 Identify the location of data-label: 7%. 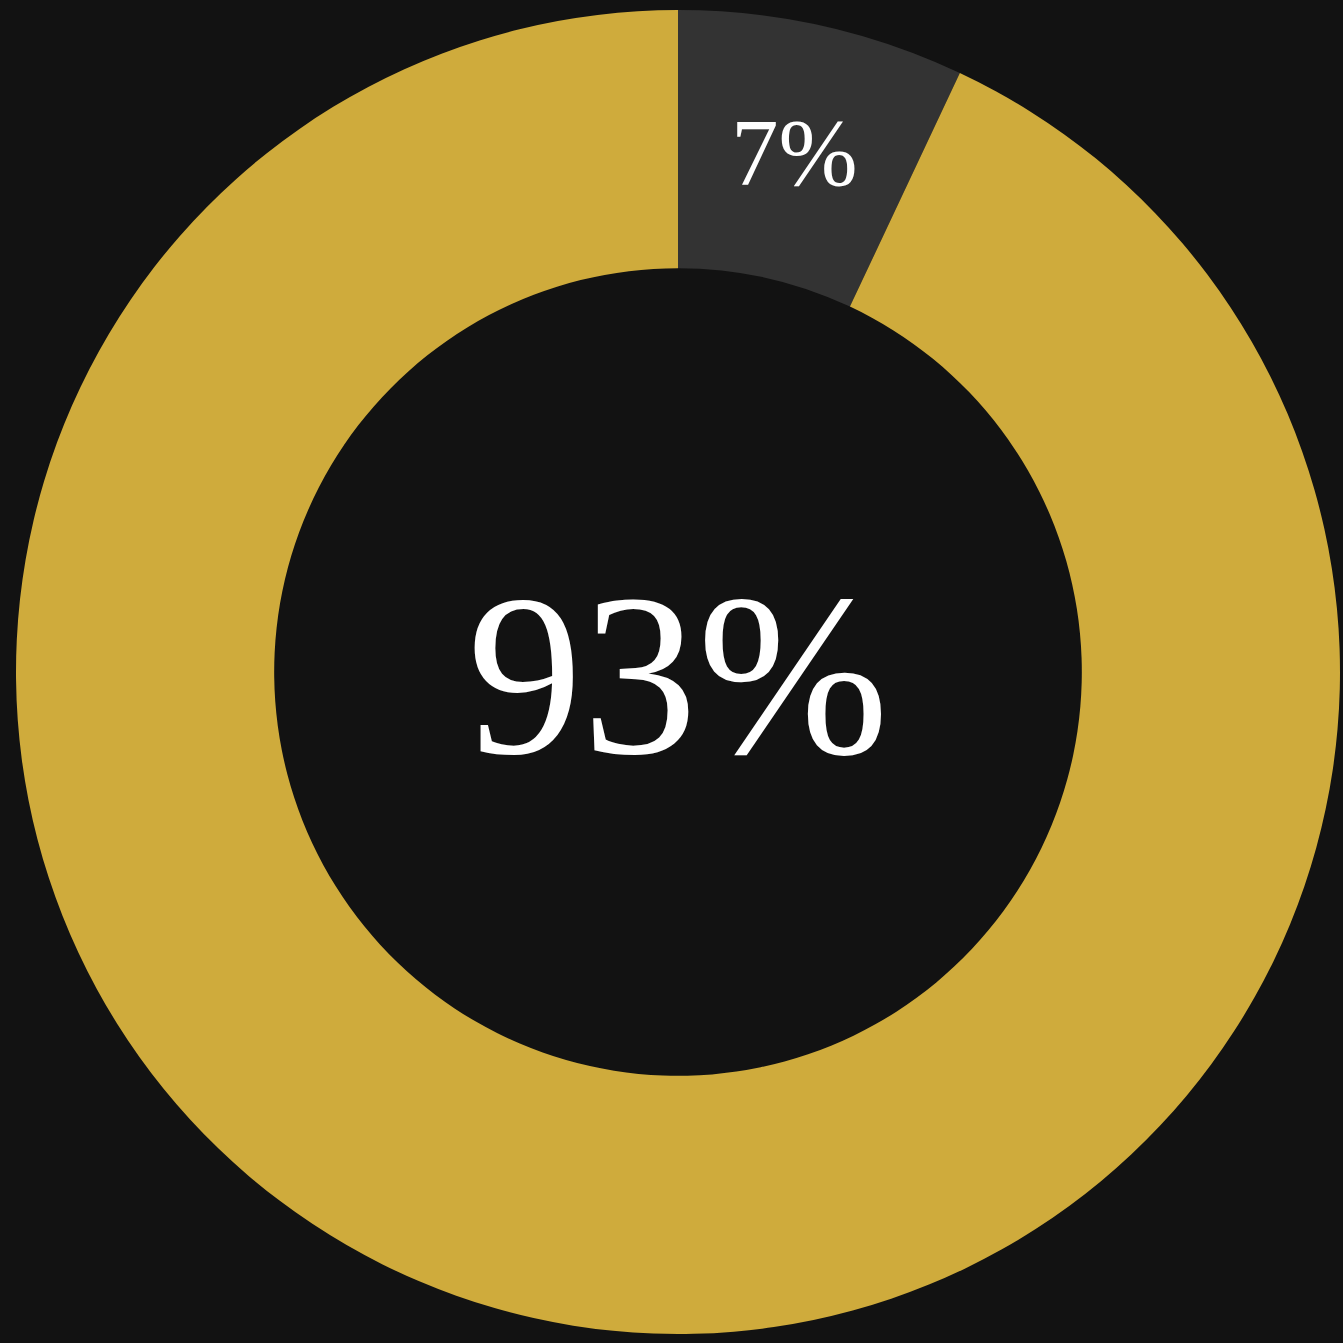
(794, 153).